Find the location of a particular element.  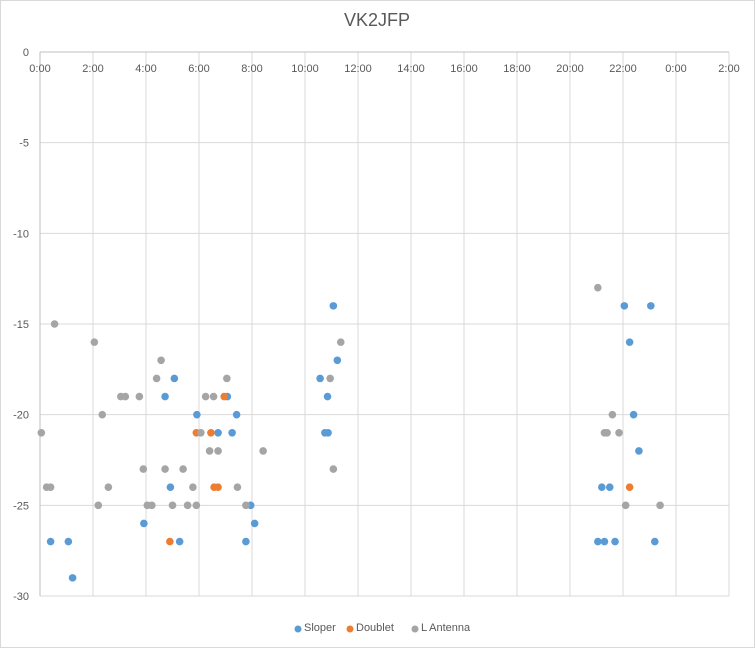

legend-item: Sloper is located at coordinates (315, 628).